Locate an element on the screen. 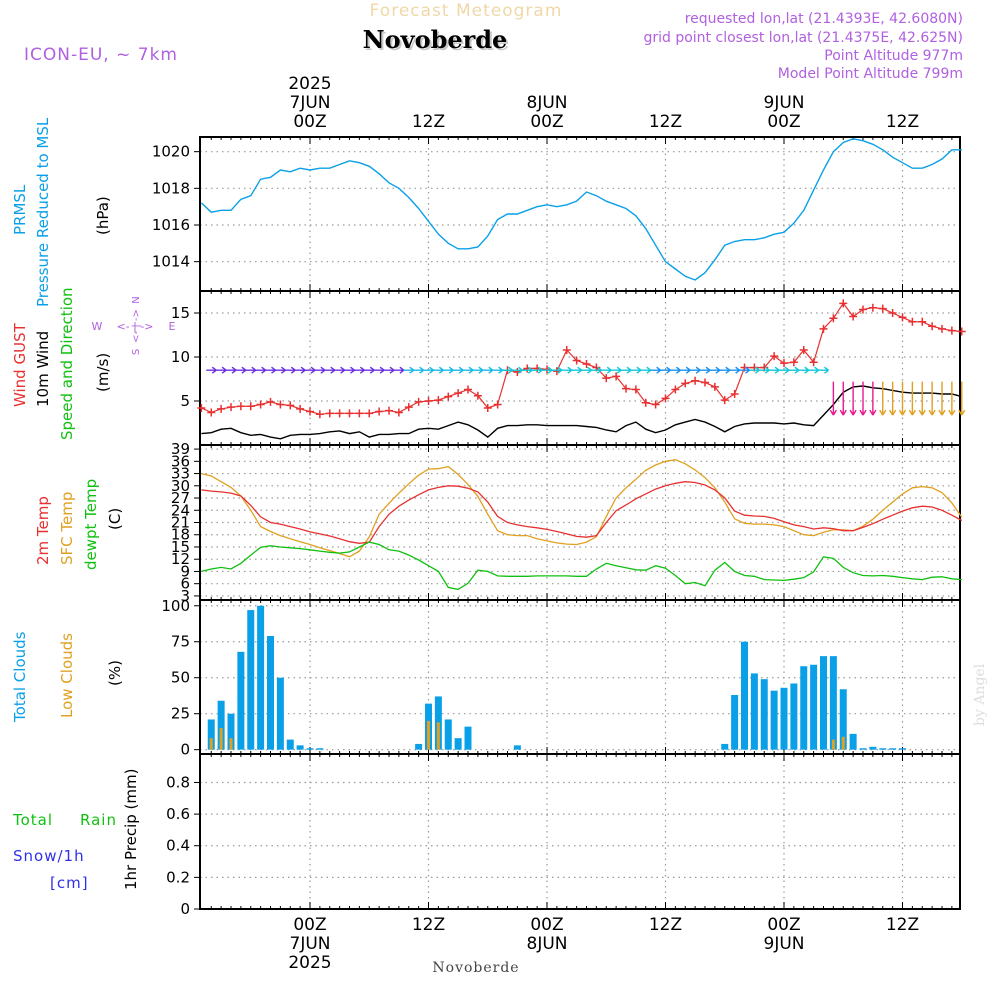  clouds-axis-titles: Total Clouds Low Clouds (%) is located at coordinates (67, 677).